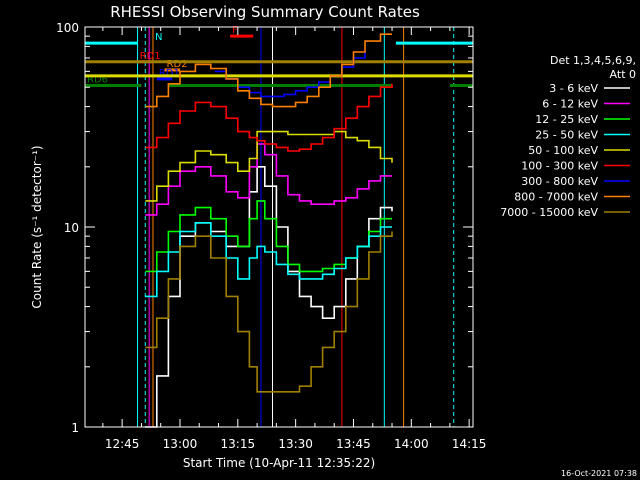 This screenshot has width=640, height=480. Describe the element at coordinates (566, 119) in the screenshot. I see `legend-label-2: 12 - 25 keV` at that location.